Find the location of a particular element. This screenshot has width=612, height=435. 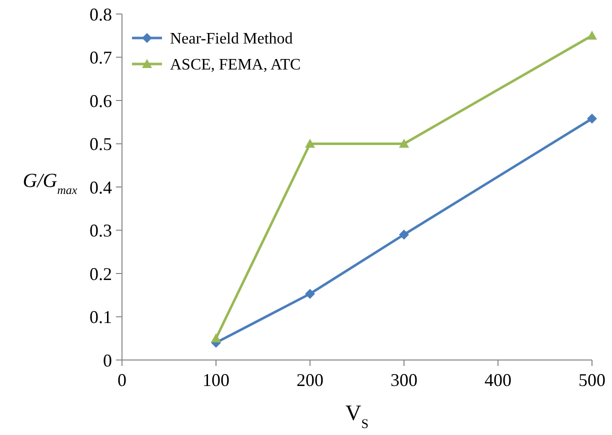

x-tick-label: 0 is located at coordinates (122, 380).